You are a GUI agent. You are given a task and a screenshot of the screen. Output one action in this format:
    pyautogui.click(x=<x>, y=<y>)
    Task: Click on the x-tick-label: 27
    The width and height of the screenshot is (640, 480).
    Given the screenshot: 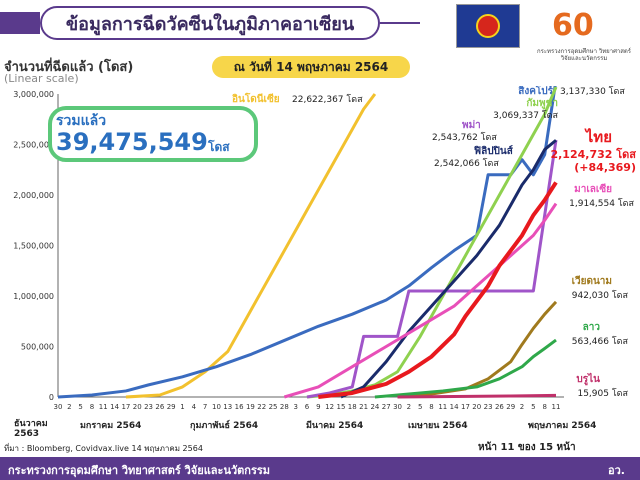 What is the action you would take?
    pyautogui.click(x=386, y=407)
    